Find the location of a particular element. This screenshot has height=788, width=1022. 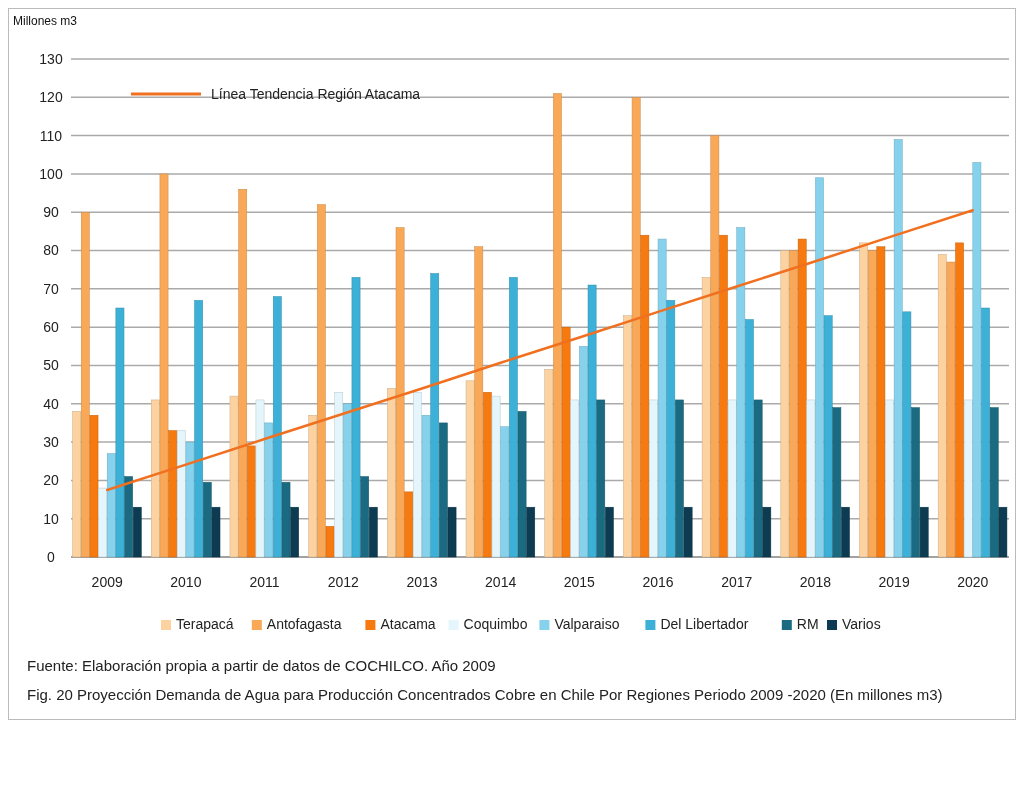

legend-label: Línea Tendencia Región Atacama is located at coordinates (316, 94).